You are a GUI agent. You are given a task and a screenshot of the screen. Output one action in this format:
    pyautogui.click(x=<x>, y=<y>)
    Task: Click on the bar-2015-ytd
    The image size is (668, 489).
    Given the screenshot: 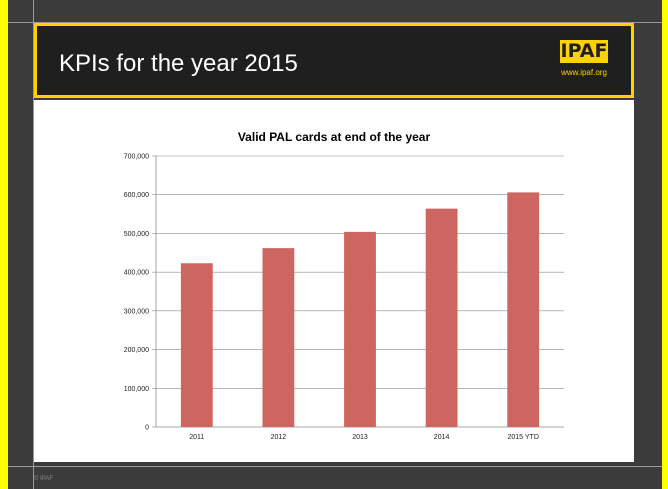 What is the action you would take?
    pyautogui.click(x=523, y=309)
    